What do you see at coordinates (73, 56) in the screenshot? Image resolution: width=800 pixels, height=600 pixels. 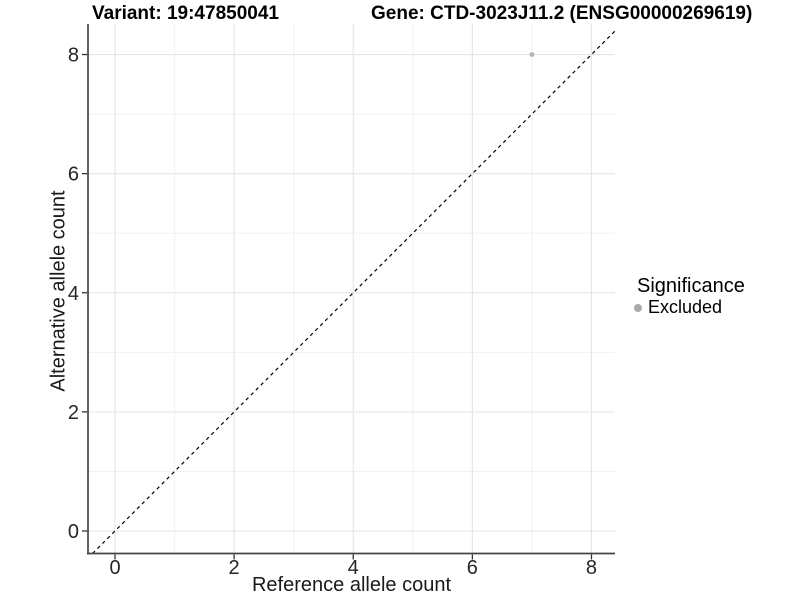 I see `y-tick-label: 8` at bounding box center [73, 56].